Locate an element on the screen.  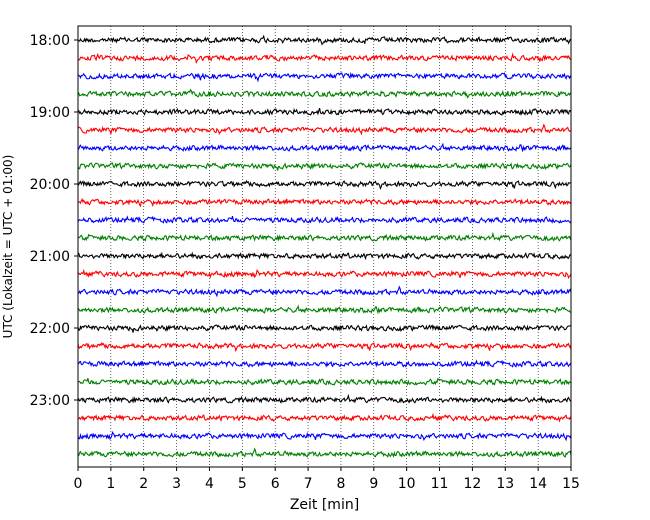
y-tick-label: 23:00 is located at coordinates (50, 401).